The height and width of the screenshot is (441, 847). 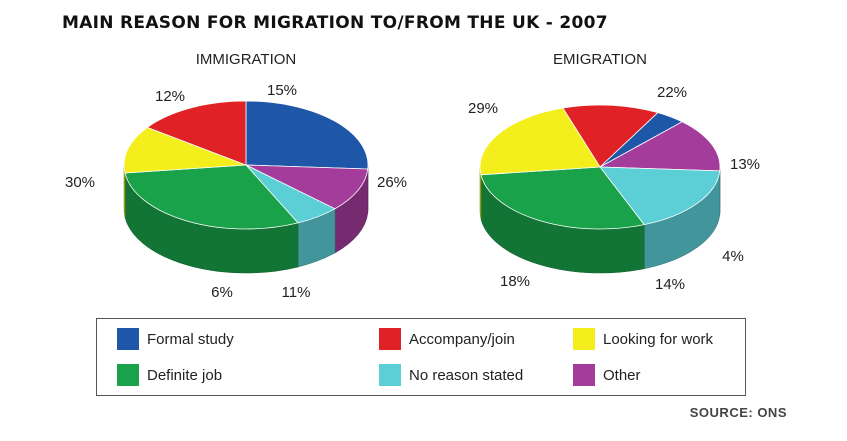 What do you see at coordinates (584, 375) in the screenshot?
I see `legend-swatch-other` at bounding box center [584, 375].